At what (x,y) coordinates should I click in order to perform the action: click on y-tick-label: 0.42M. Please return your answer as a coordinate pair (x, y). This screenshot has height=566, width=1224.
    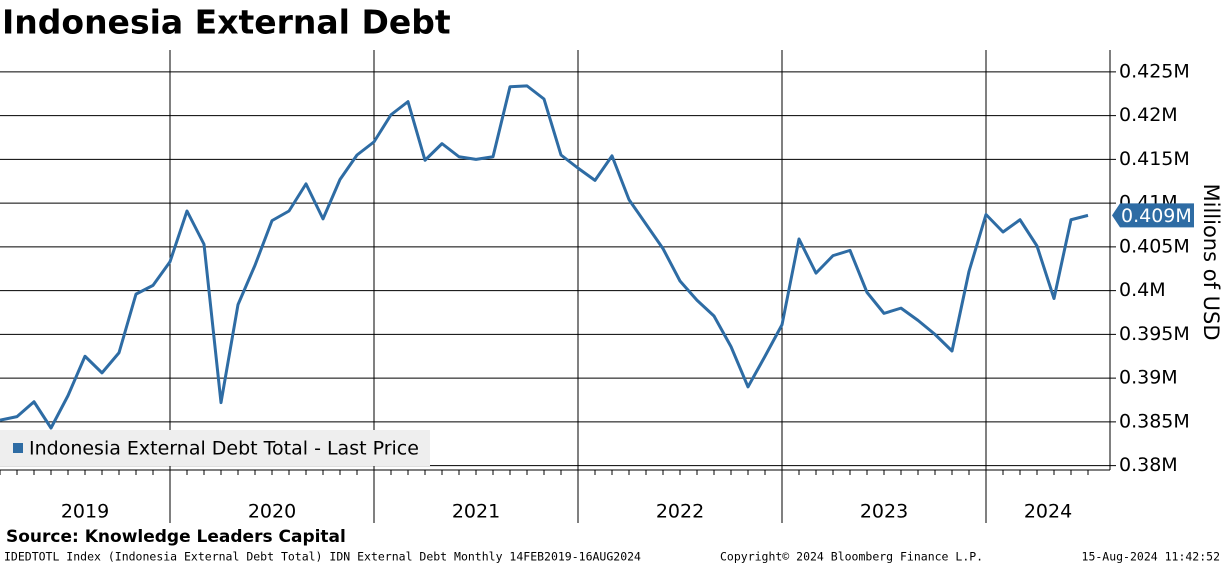
    Looking at the image, I should click on (1148, 115).